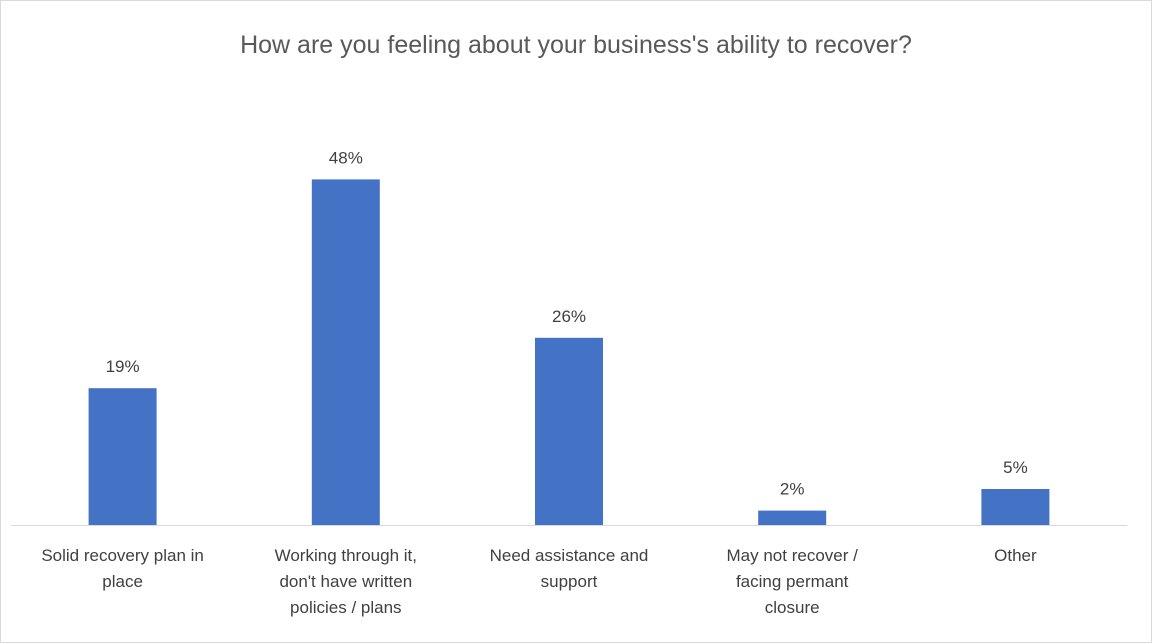 This screenshot has height=643, width=1152. What do you see at coordinates (346, 157) in the screenshot?
I see `data-label-2: 48%` at bounding box center [346, 157].